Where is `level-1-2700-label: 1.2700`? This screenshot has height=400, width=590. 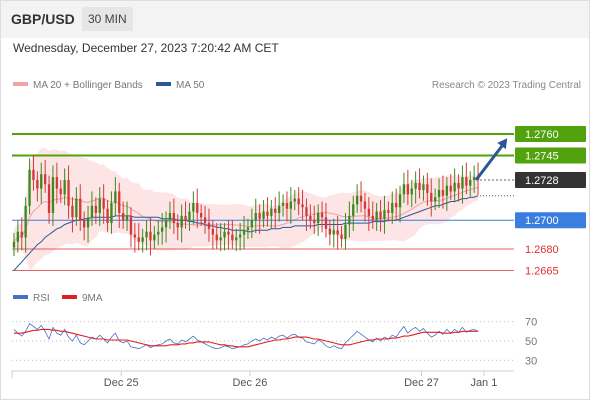 level-1-2700-label: 1.2700 is located at coordinates (542, 221).